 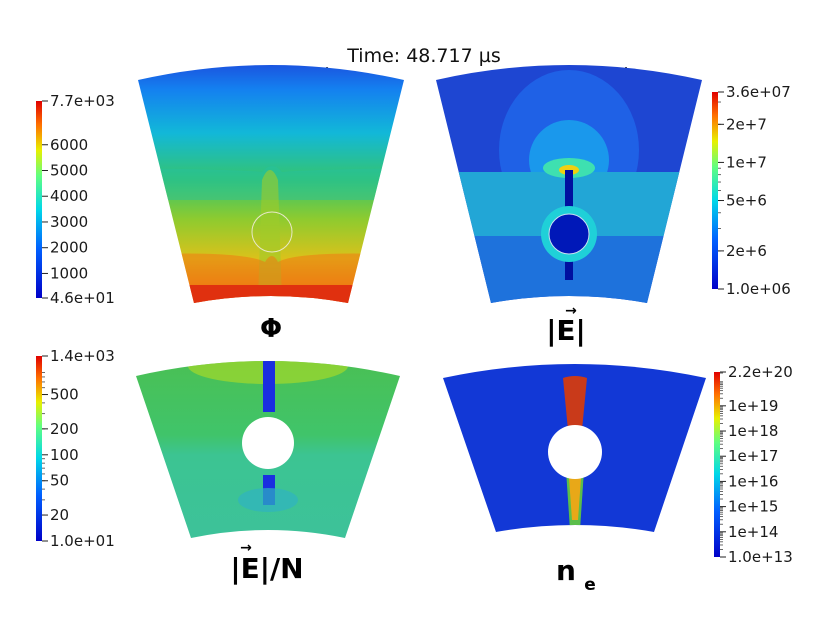 What do you see at coordinates (753, 532) in the screenshot?
I see `colorbar-tick-label: 1e+14` at bounding box center [753, 532].